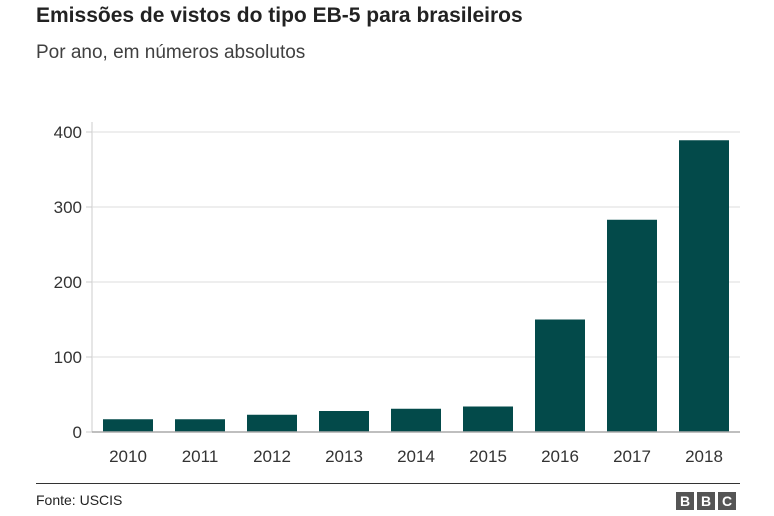  Describe the element at coordinates (560, 456) in the screenshot. I see `x-tick-label: 2016` at that location.